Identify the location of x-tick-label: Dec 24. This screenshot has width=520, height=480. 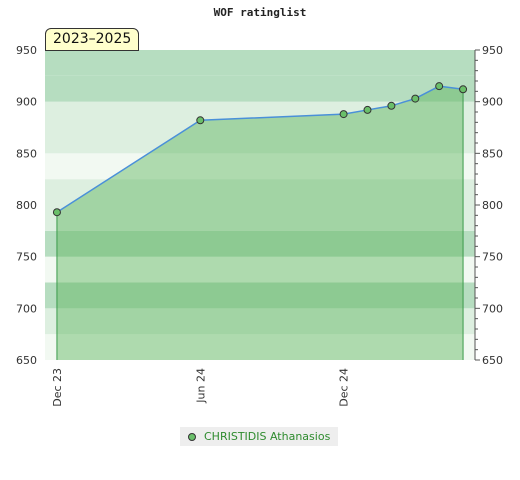
(344, 387).